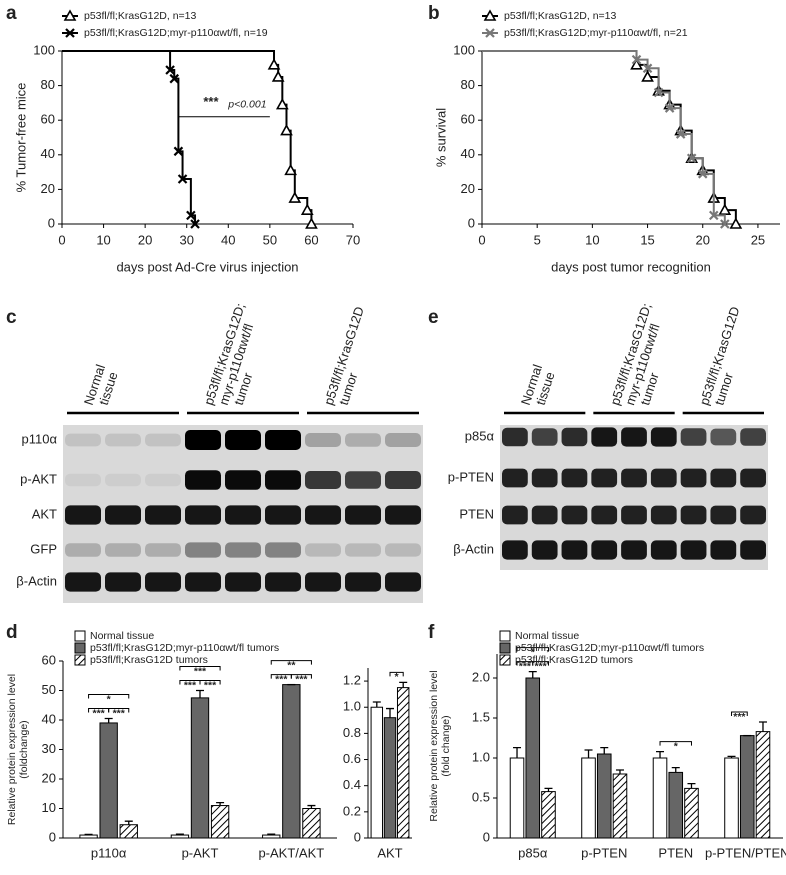  What do you see at coordinates (49, 807) in the screenshot?
I see `y-tick-label: 10` at bounding box center [49, 807].